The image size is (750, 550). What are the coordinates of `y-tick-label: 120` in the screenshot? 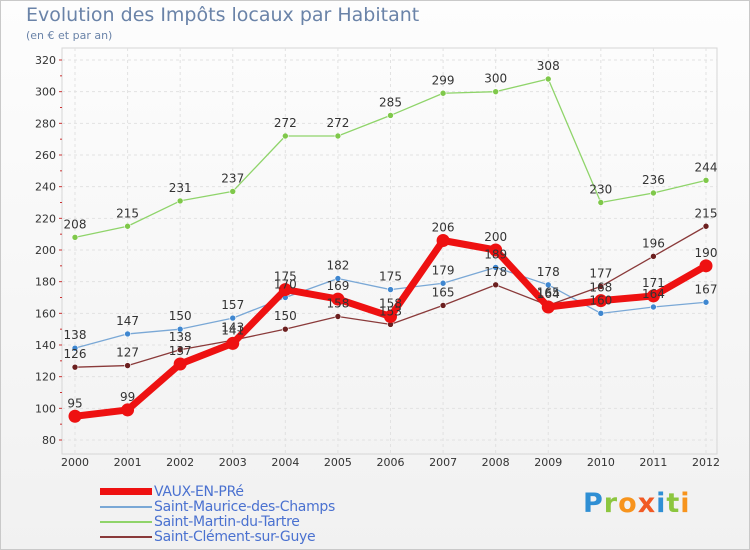 It's located at (45, 377).